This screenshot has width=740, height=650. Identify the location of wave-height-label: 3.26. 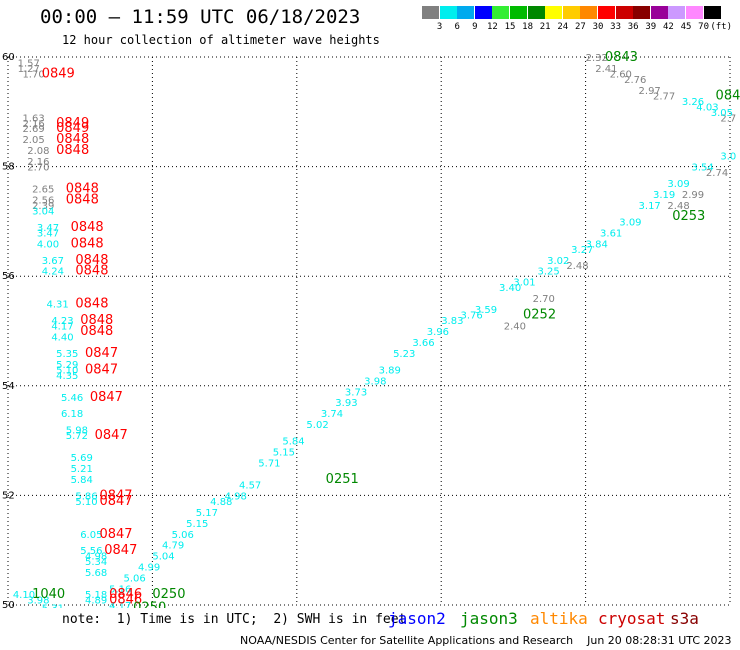
(693, 102).